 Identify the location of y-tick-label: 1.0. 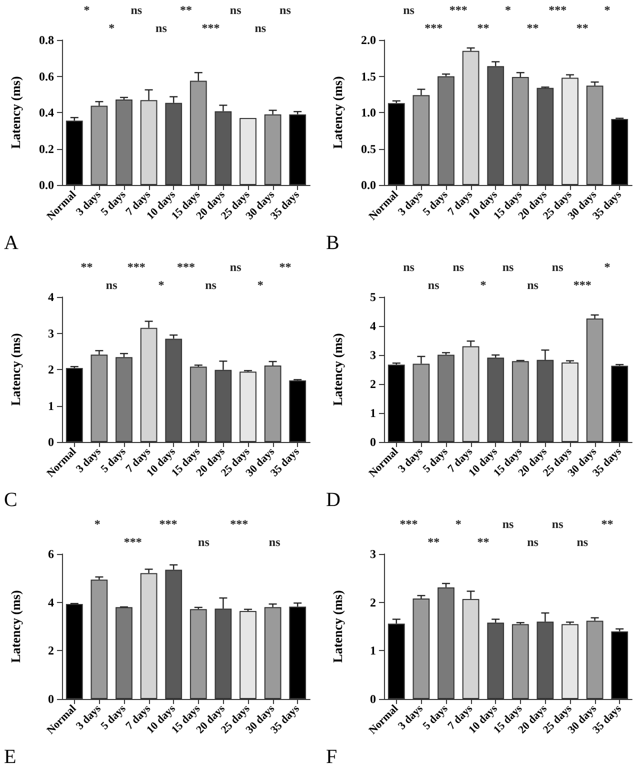
(368, 113).